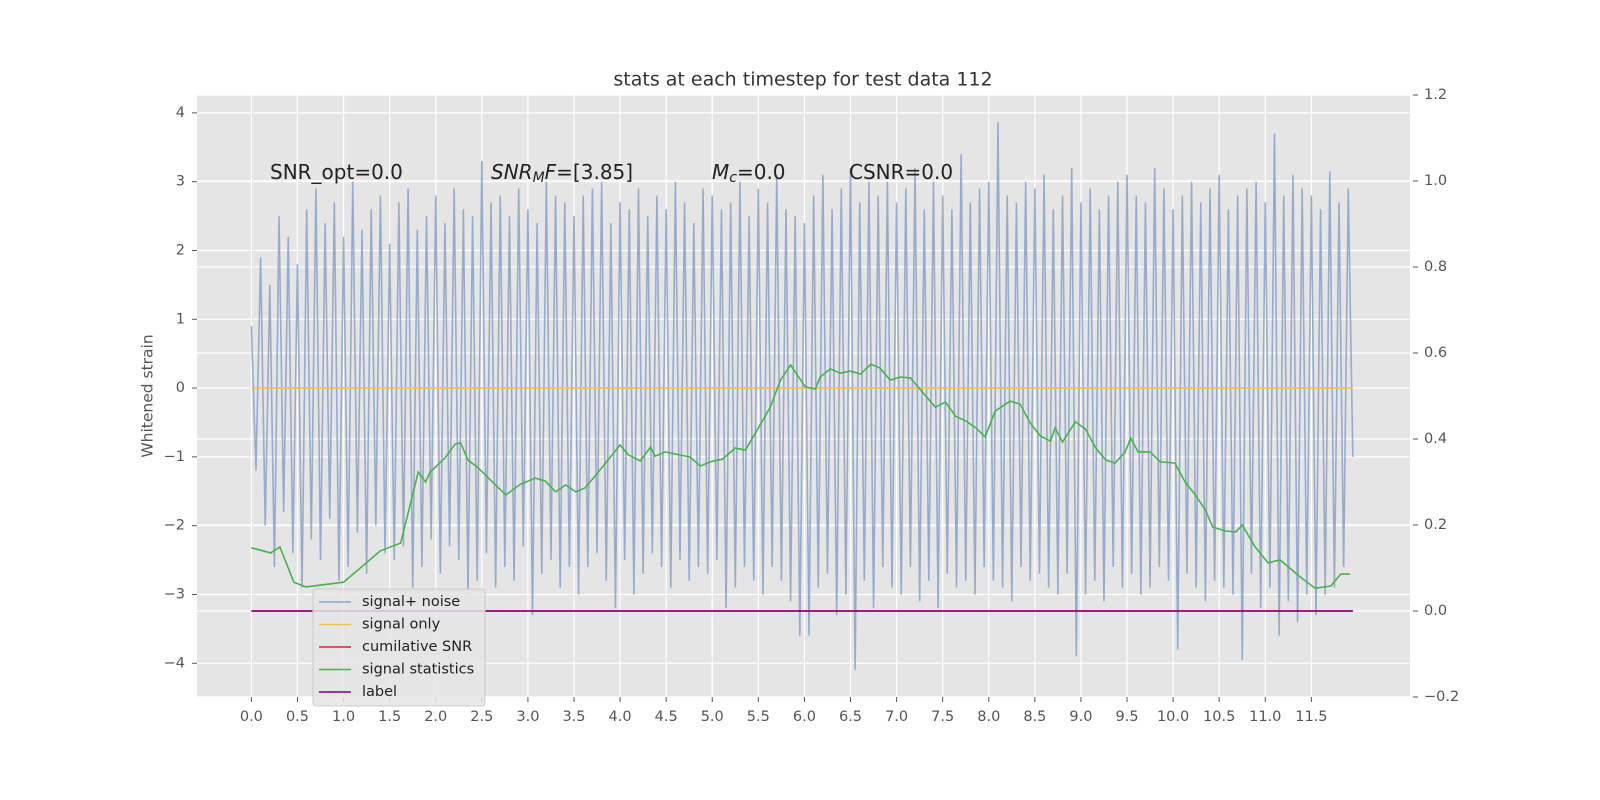 This screenshot has height=800, width=1600. I want to click on x-tick-label: 8.0, so click(988, 717).